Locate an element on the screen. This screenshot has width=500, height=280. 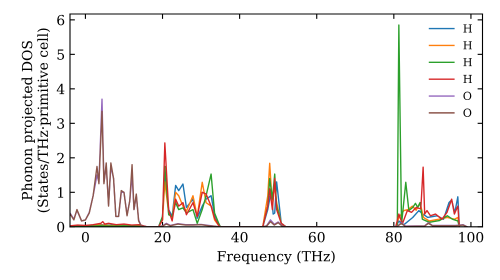
x-tick-label: 20 is located at coordinates (162, 237).